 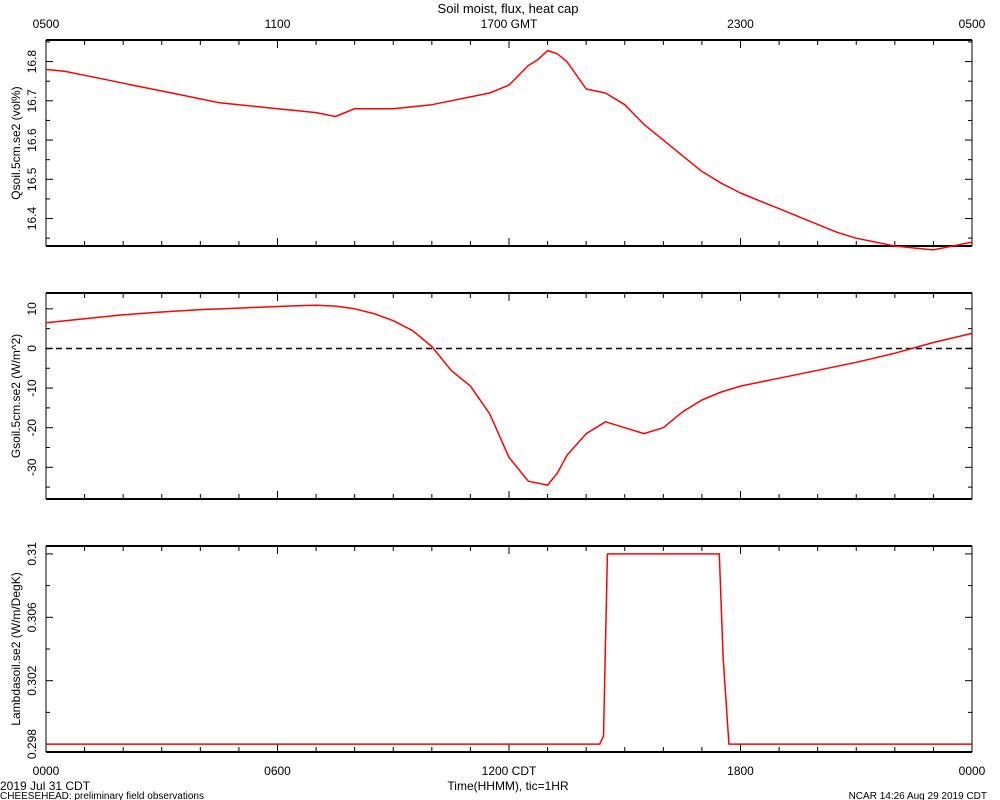 What do you see at coordinates (32, 554) in the screenshot?
I see `y-tick-label: 0.31` at bounding box center [32, 554].